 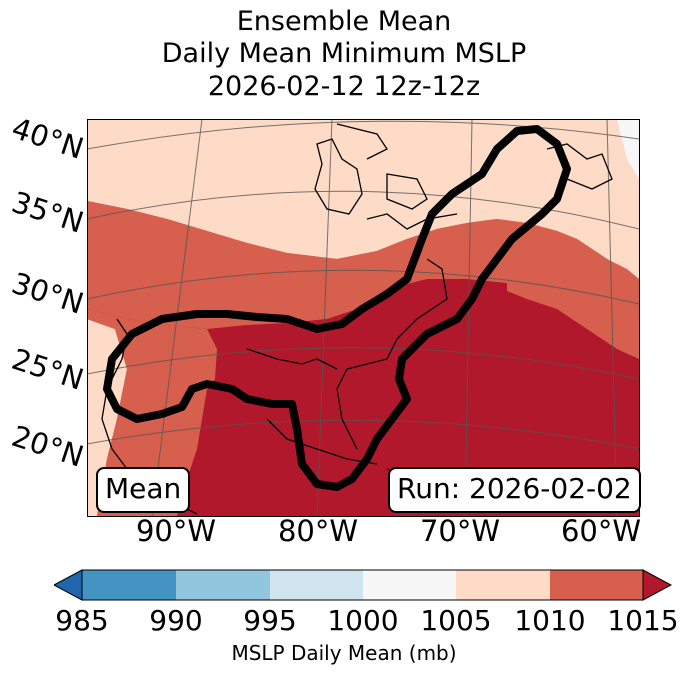 What do you see at coordinates (573, 297) in the screenshot?
I see `region-1015-east` at bounding box center [573, 297].